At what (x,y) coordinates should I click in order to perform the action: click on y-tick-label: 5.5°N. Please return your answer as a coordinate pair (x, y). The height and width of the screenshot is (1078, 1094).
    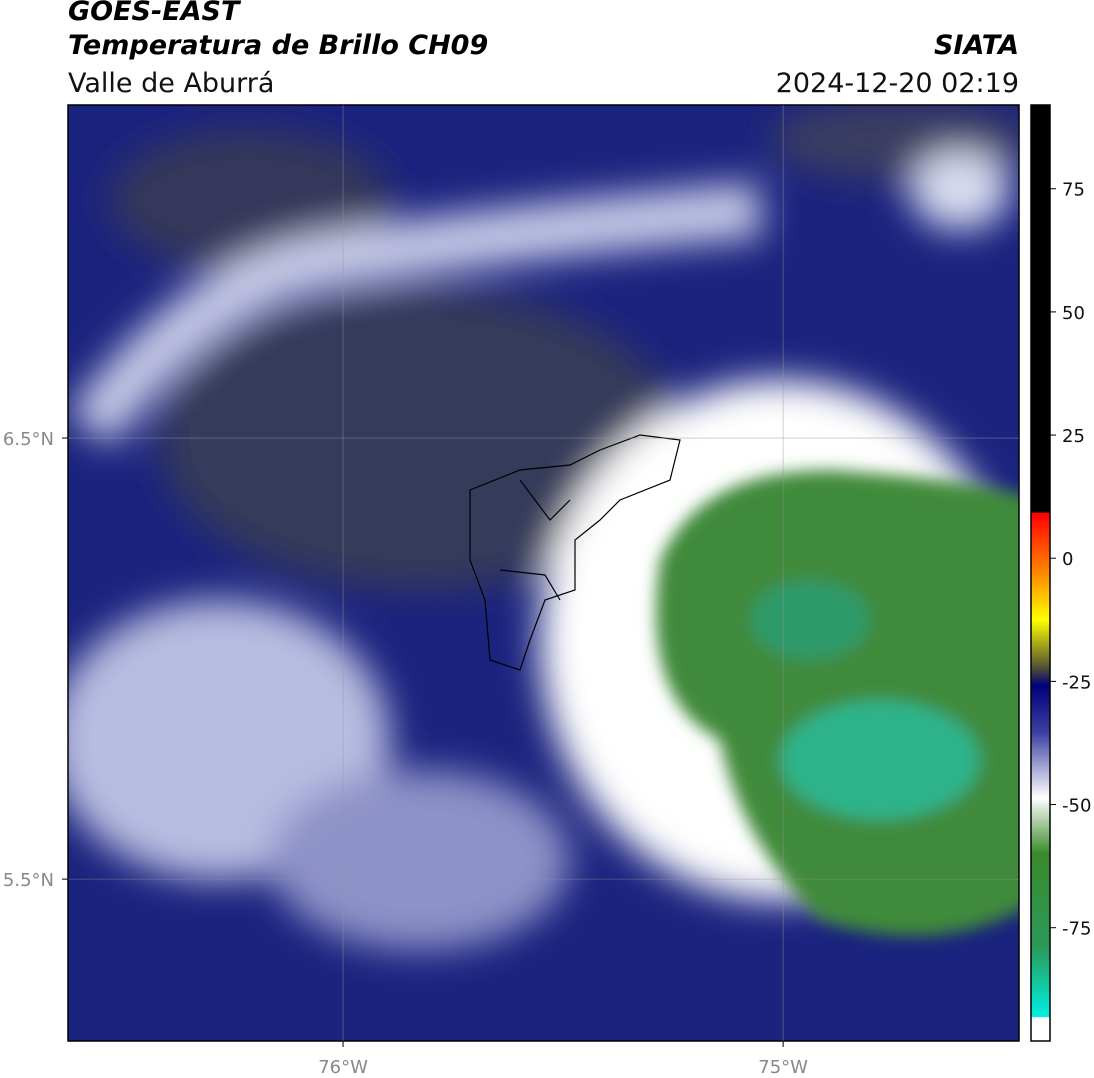
    Looking at the image, I should click on (28, 880).